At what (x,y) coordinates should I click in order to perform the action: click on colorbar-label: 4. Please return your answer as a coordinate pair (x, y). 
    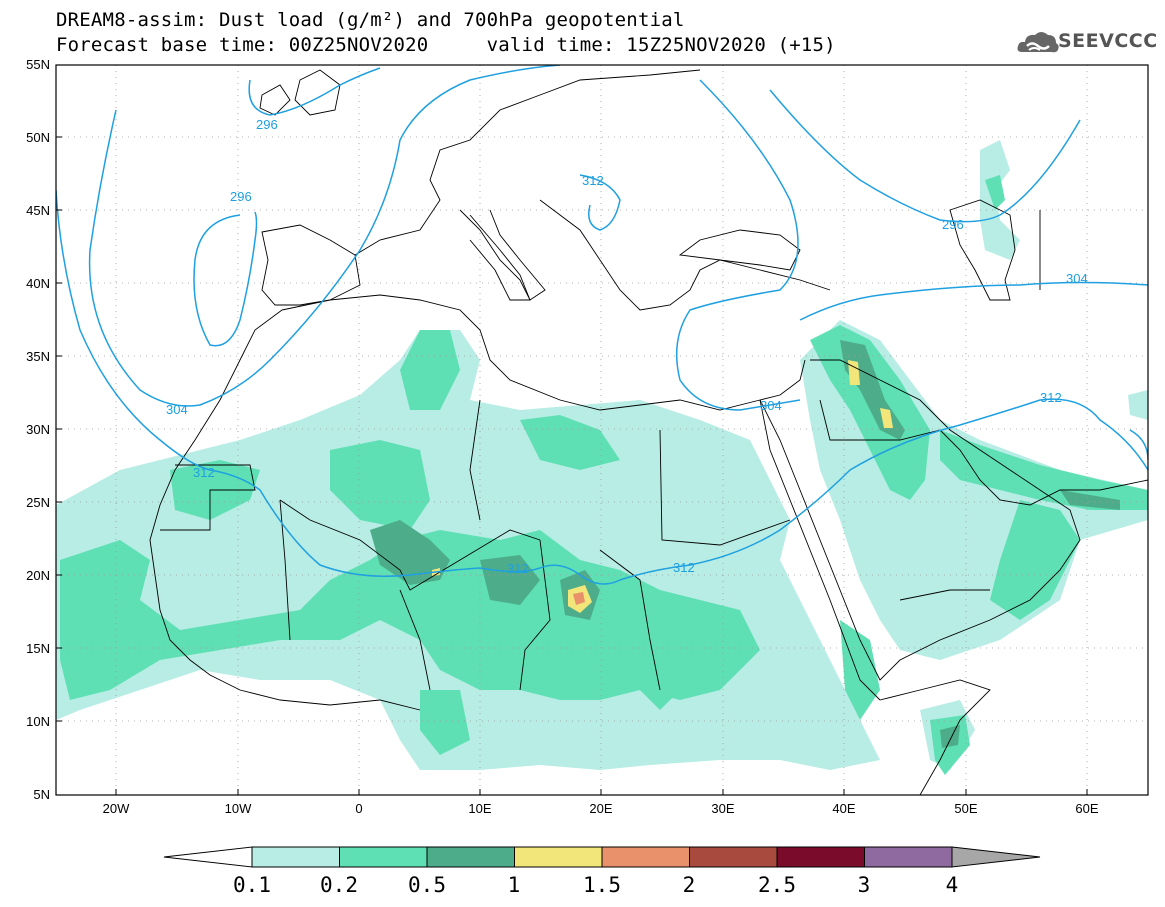
    Looking at the image, I should click on (952, 885).